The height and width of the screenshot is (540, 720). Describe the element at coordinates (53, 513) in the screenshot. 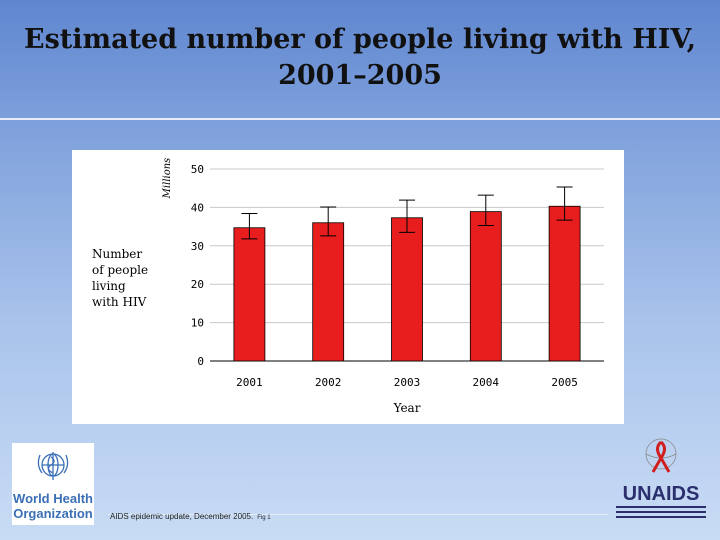

I see `svg-text: Organization` at that location.